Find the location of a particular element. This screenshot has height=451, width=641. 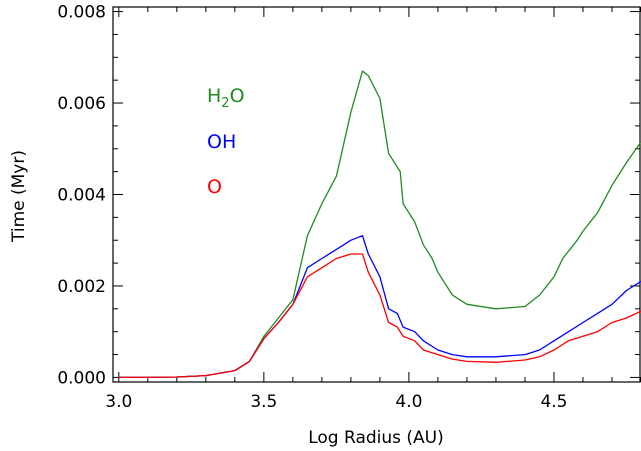

legend: H2O OH O is located at coordinates (226, 141).